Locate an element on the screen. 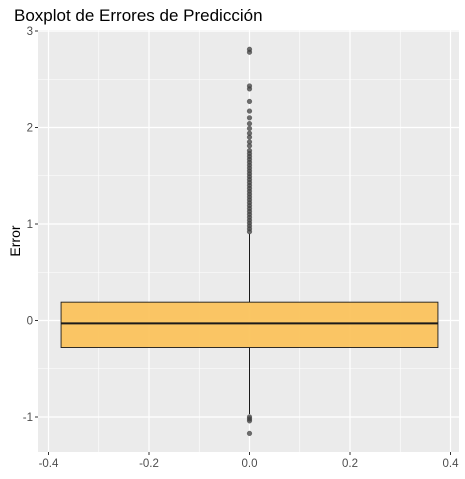 The height and width of the screenshot is (479, 465). chart-title: Boxplot de Errores de Predicción is located at coordinates (138, 15).